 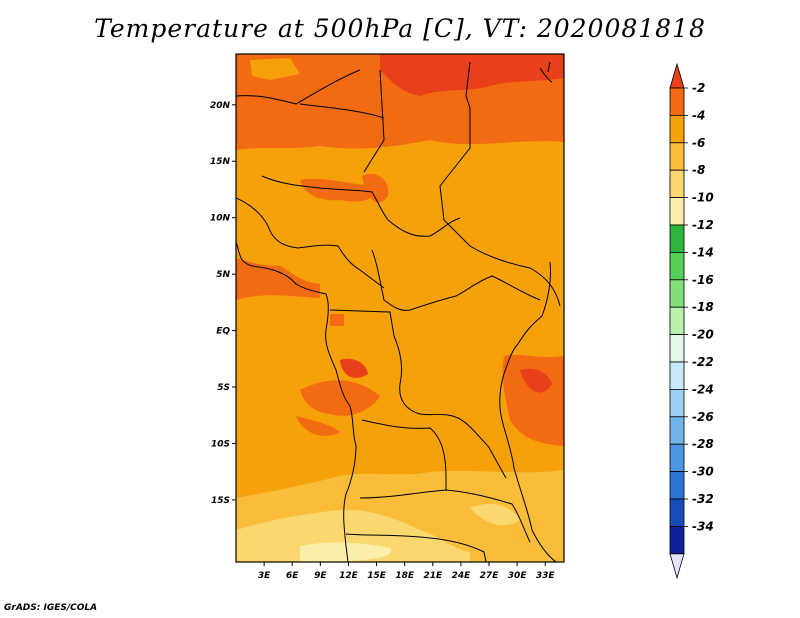 What do you see at coordinates (495, 515) in the screenshot?
I see `field-patch-southeast` at bounding box center [495, 515].